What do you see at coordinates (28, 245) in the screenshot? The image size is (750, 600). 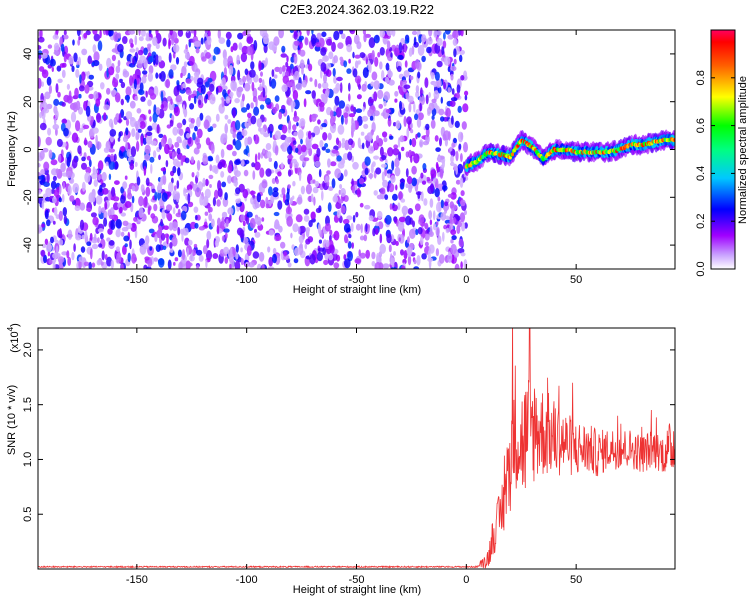 I see `spectrogram-y-tick-label: -40` at bounding box center [28, 245].